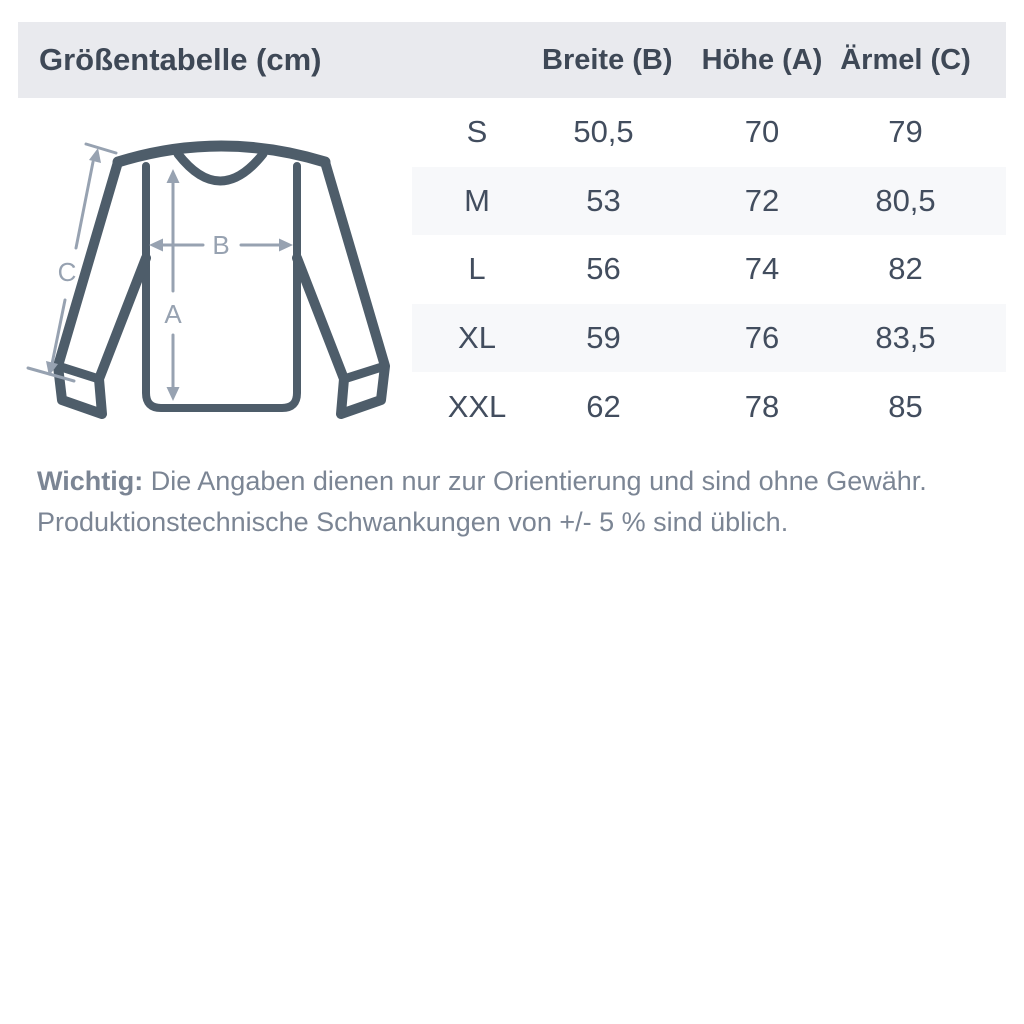 The image size is (1024, 1024). Describe the element at coordinates (762, 59) in the screenshot. I see `column-header-hoehe: Höhe (A)` at that location.